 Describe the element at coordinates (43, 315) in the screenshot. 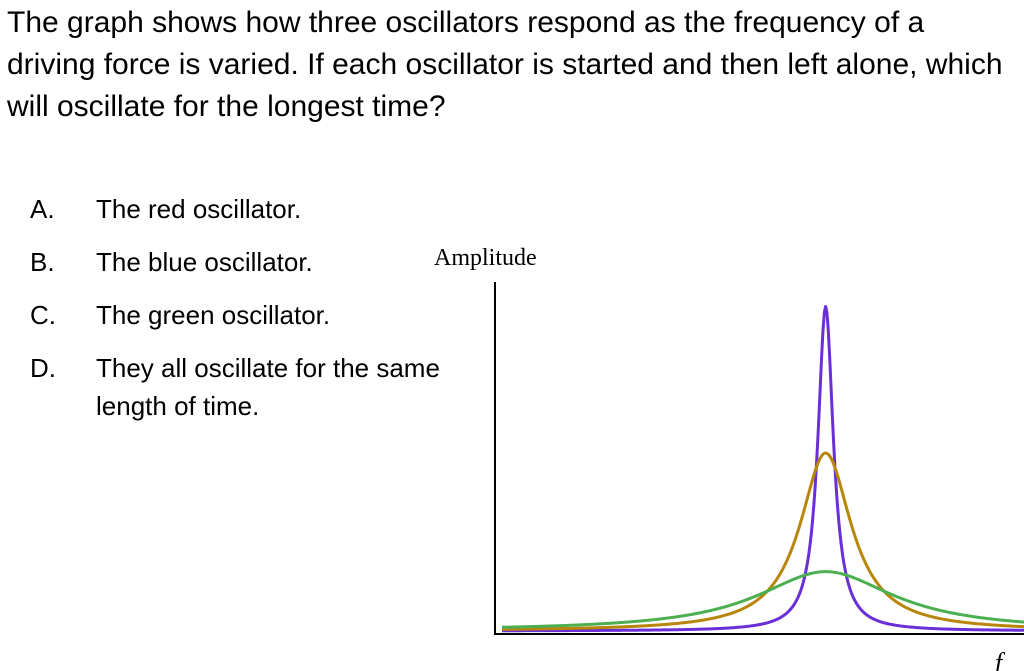

I see `choice-c-letter: C.` at that location.